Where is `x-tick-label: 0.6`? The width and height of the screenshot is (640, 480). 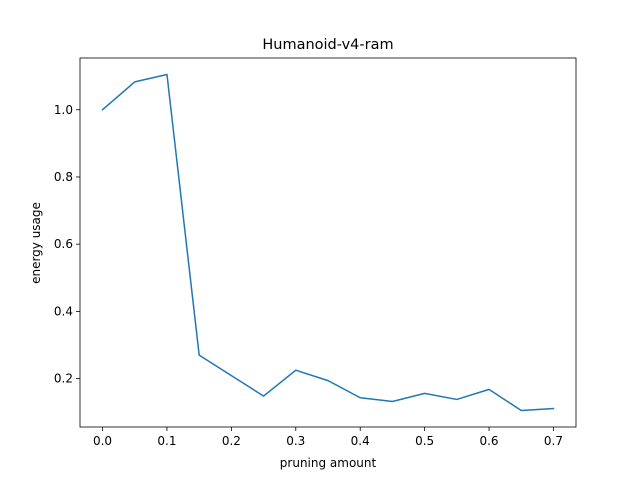
x-tick-label: 0.6 is located at coordinates (488, 441).